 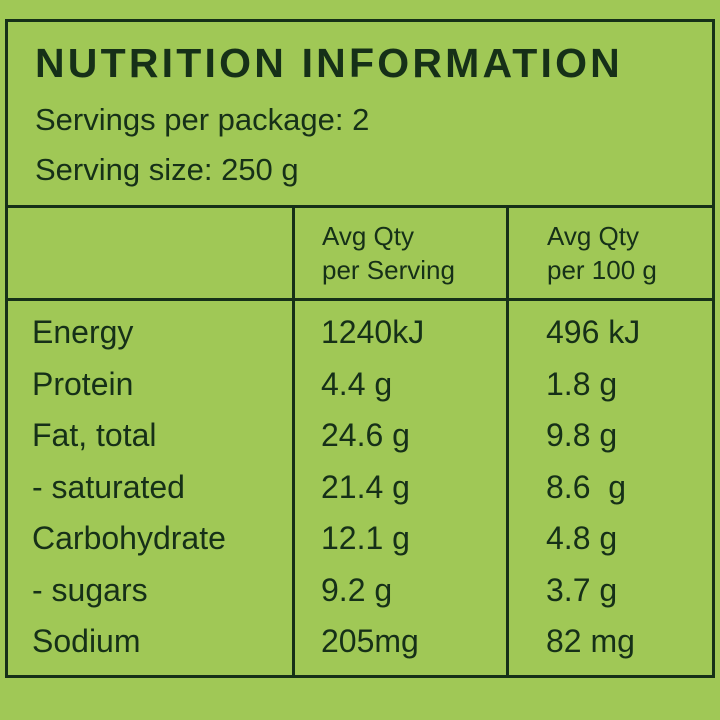 What do you see at coordinates (83, 332) in the screenshot?
I see `nutrient-name: Energy` at bounding box center [83, 332].